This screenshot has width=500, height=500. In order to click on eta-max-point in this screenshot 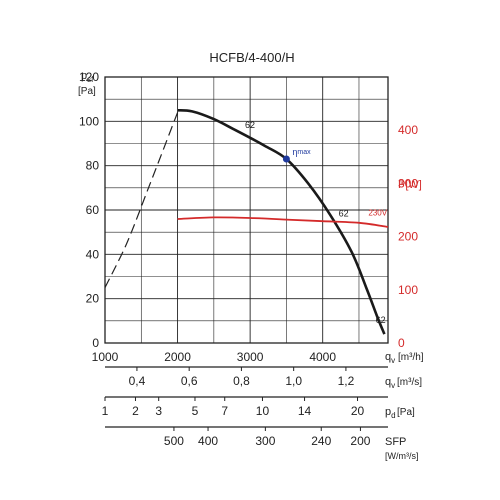, I will do `click(286, 159)`.